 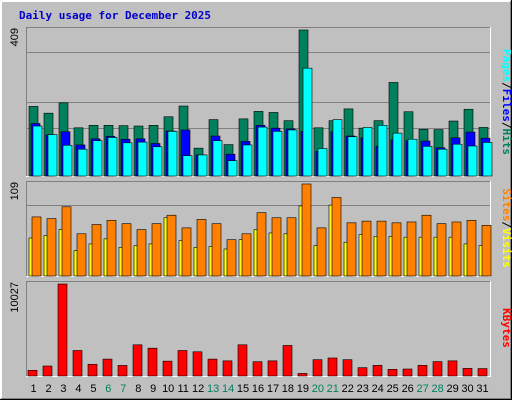 I want to click on day-label-27: 27, so click(x=422, y=389).